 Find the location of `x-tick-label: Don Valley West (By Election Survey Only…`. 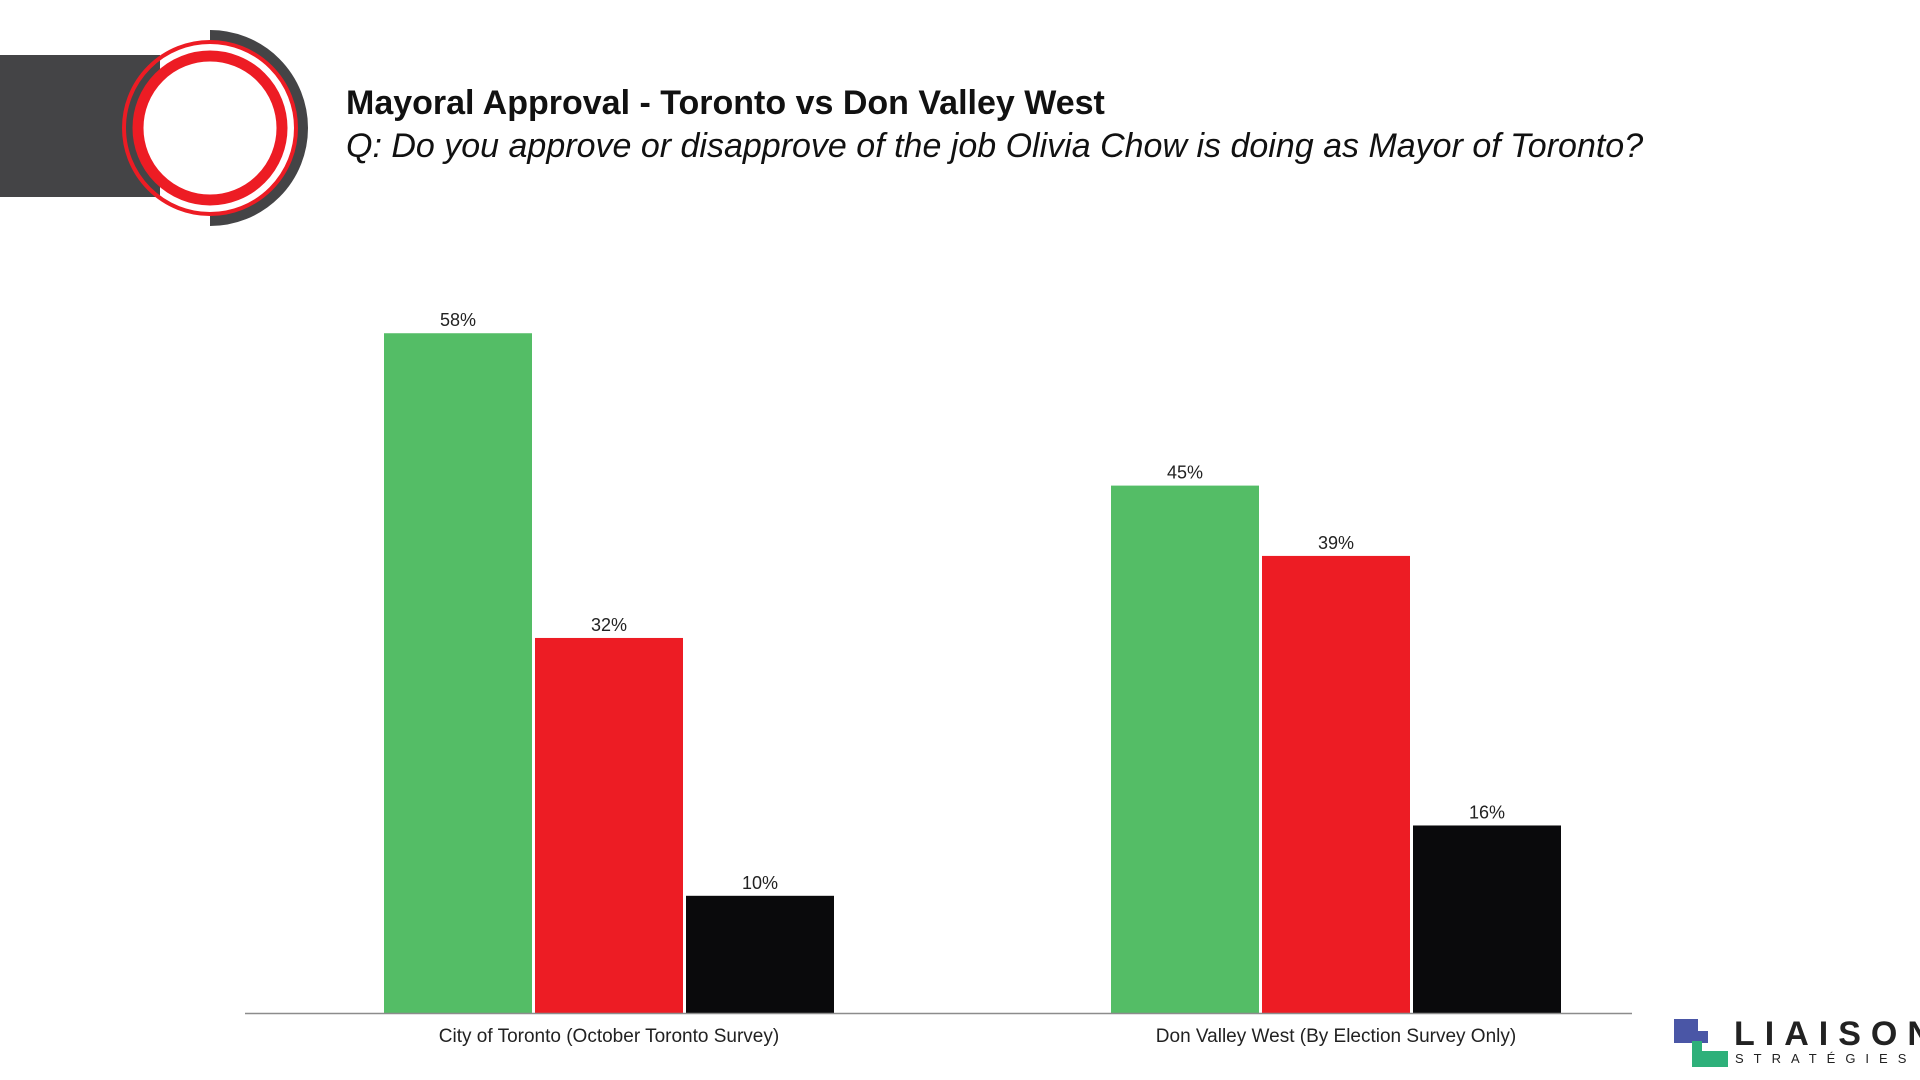

x-tick-label: Don Valley West (By Election Survey Only… is located at coordinates (1336, 1036).